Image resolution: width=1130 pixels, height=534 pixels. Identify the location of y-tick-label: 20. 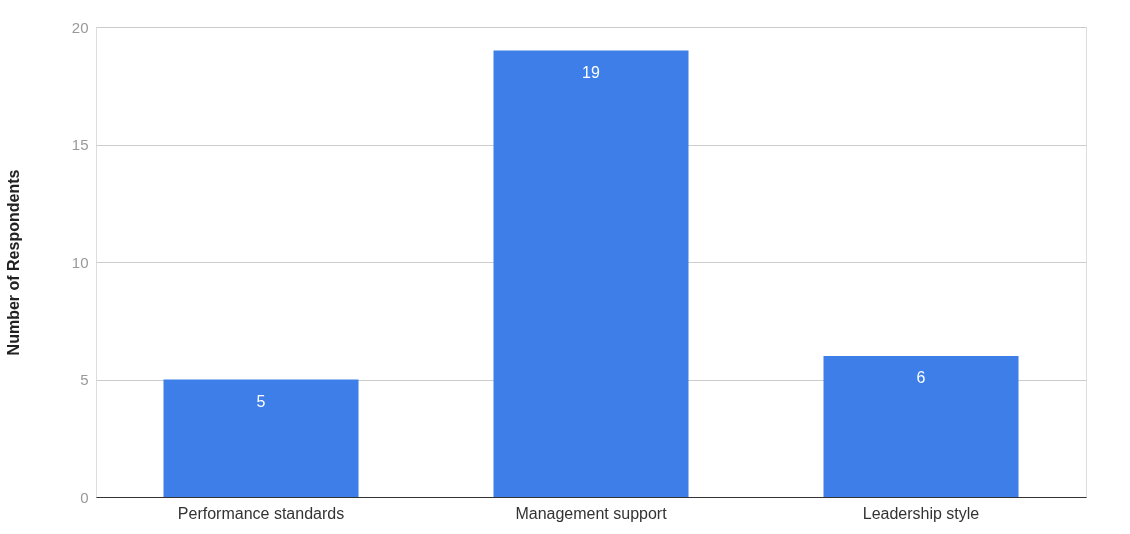
(80, 27).